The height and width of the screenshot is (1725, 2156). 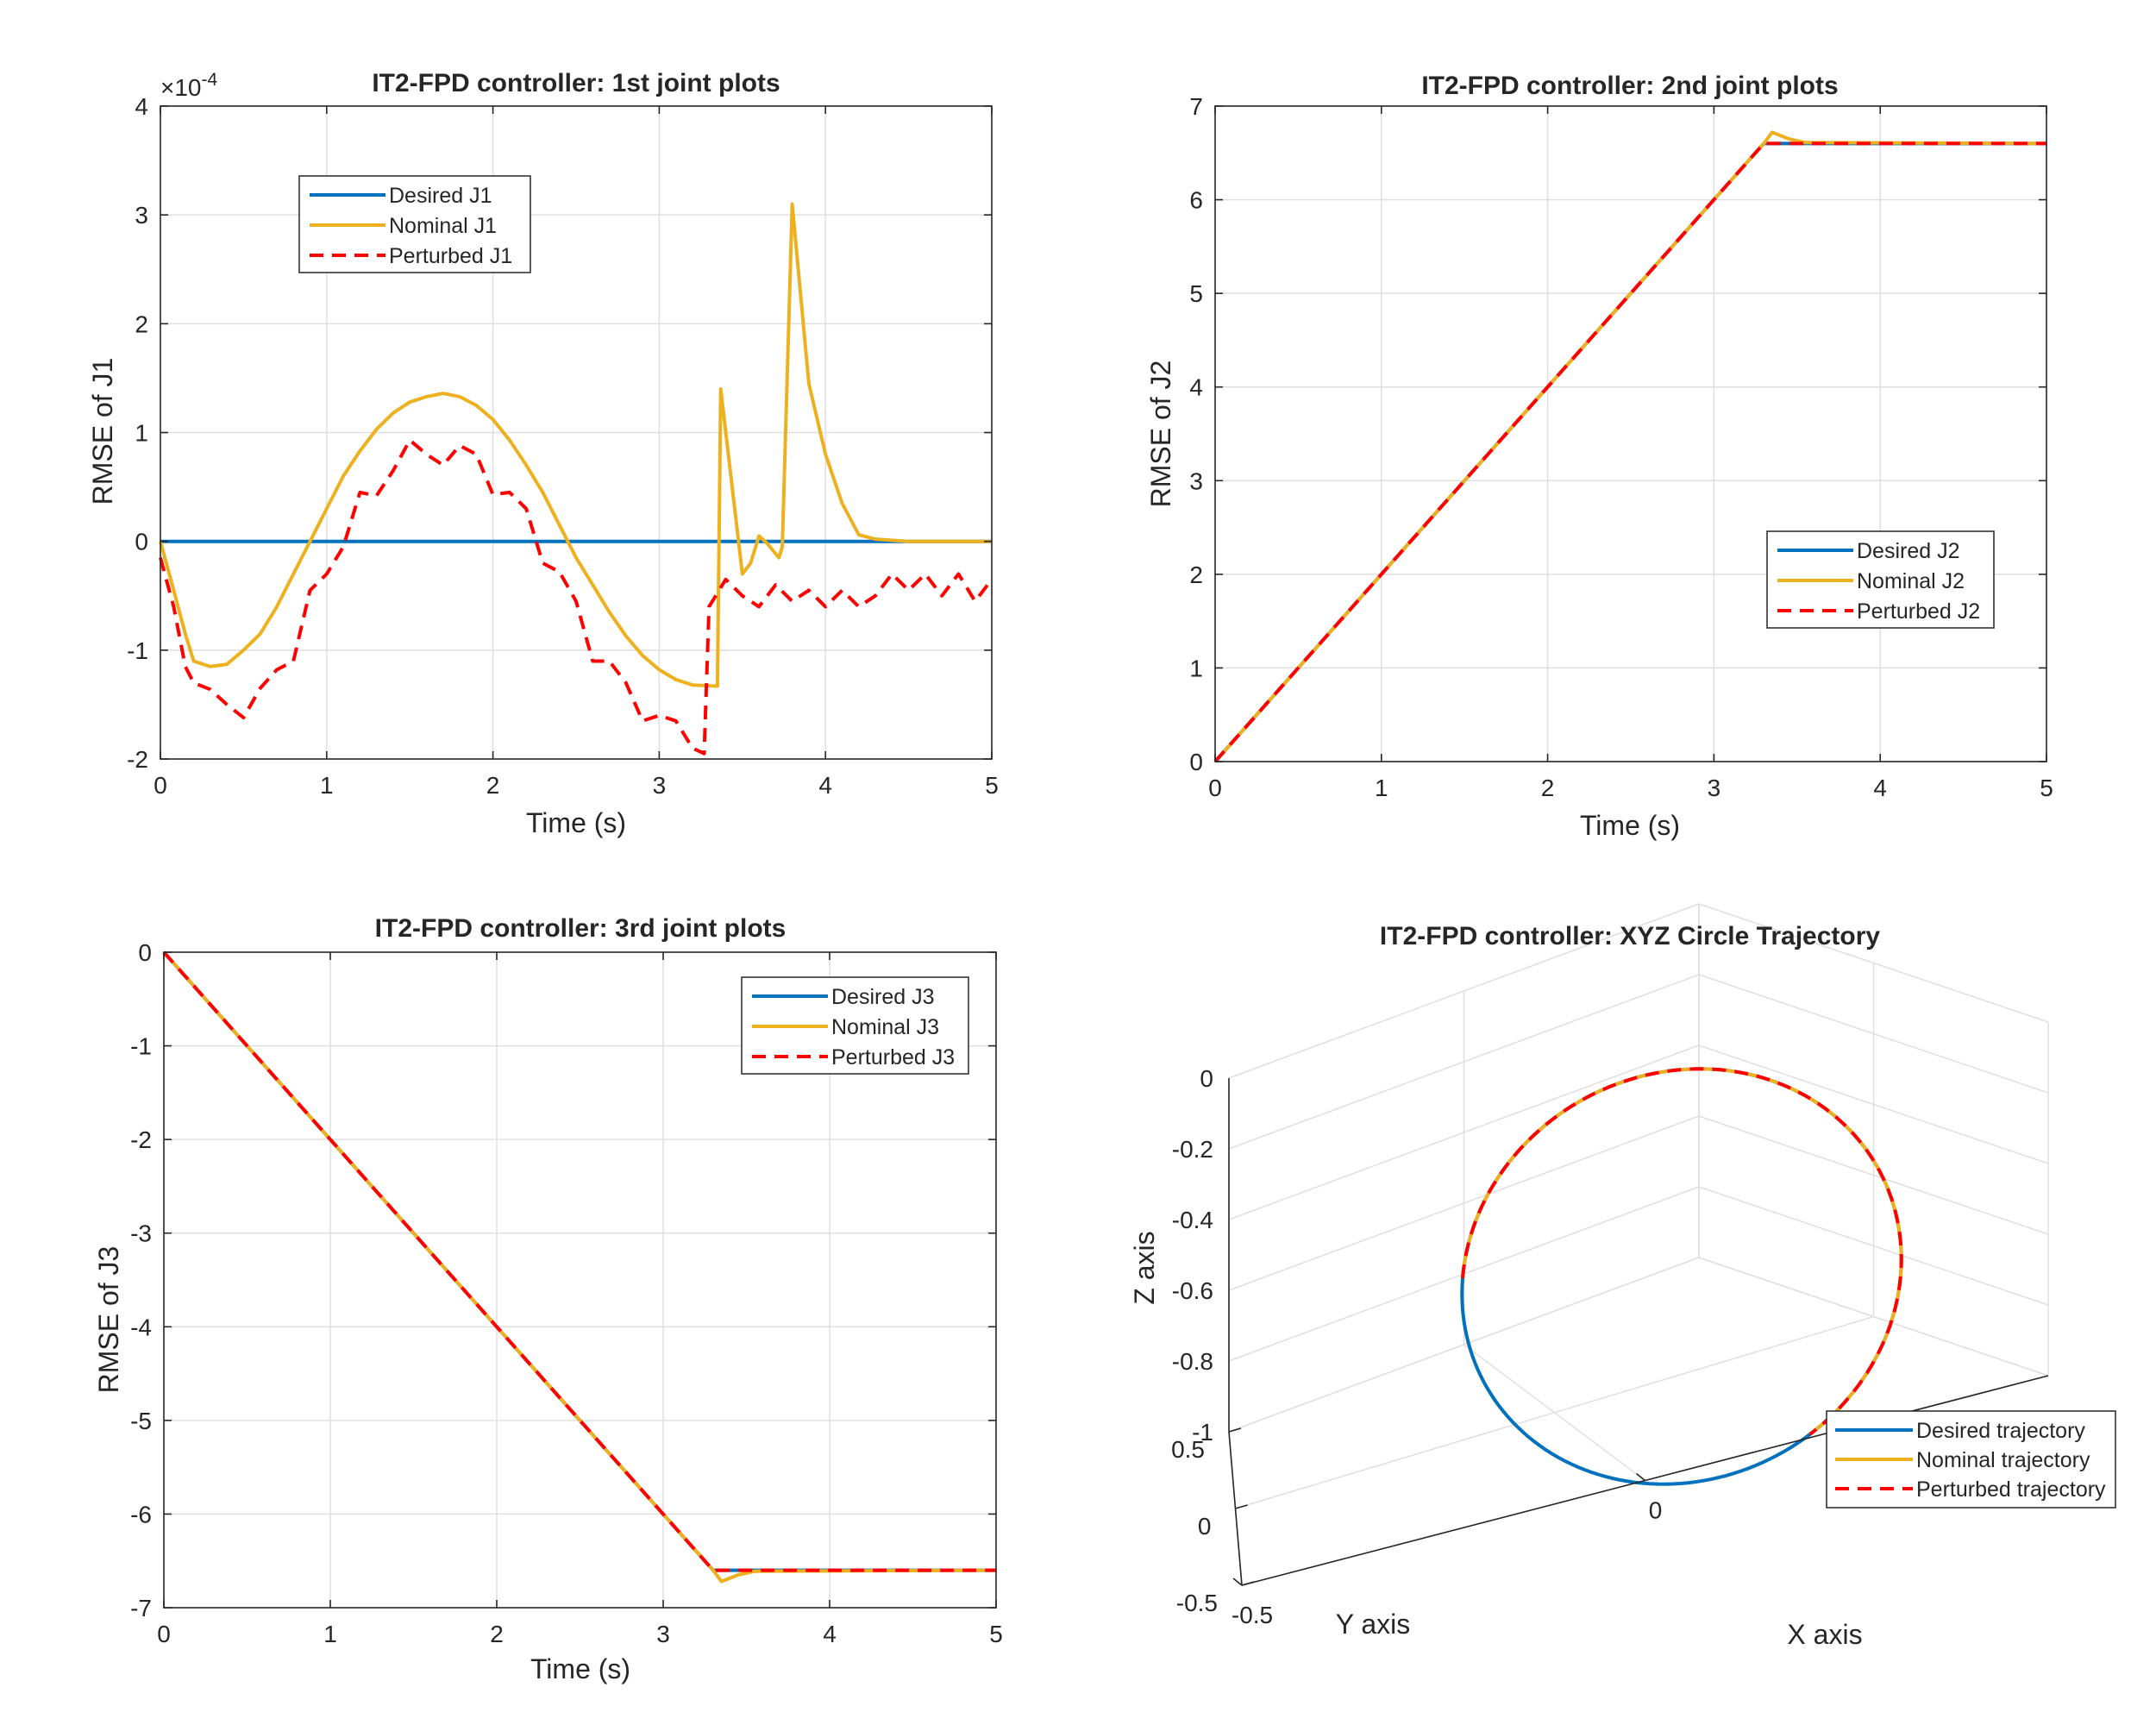 What do you see at coordinates (141, 1421) in the screenshot?
I see `y-tick-label: -5` at bounding box center [141, 1421].